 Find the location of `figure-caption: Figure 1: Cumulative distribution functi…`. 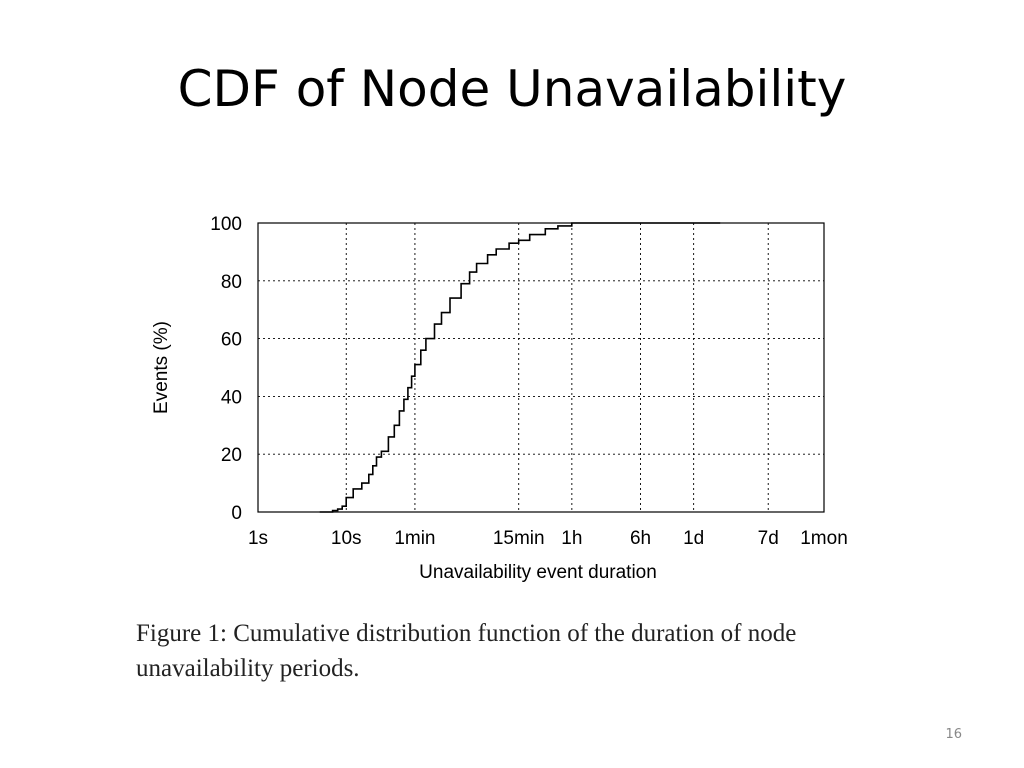

figure-caption: Figure 1: Cumulative distribution functi… is located at coordinates (466, 651).